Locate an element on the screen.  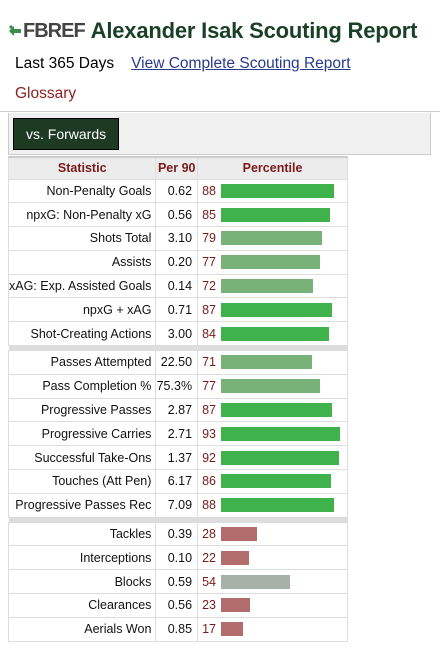
percentile-wrap: 54 is located at coordinates (274, 581).